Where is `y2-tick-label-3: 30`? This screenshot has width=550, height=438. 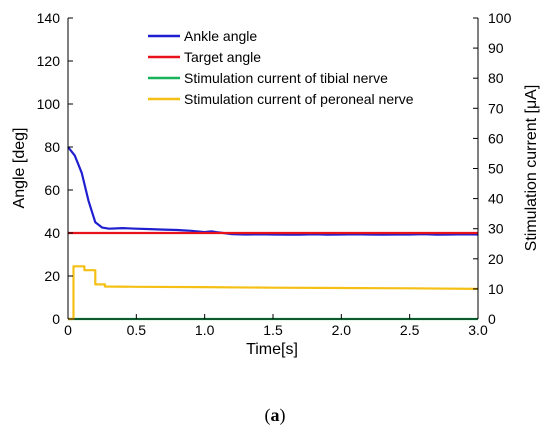 y2-tick-label-3: 30 is located at coordinates (496, 229).